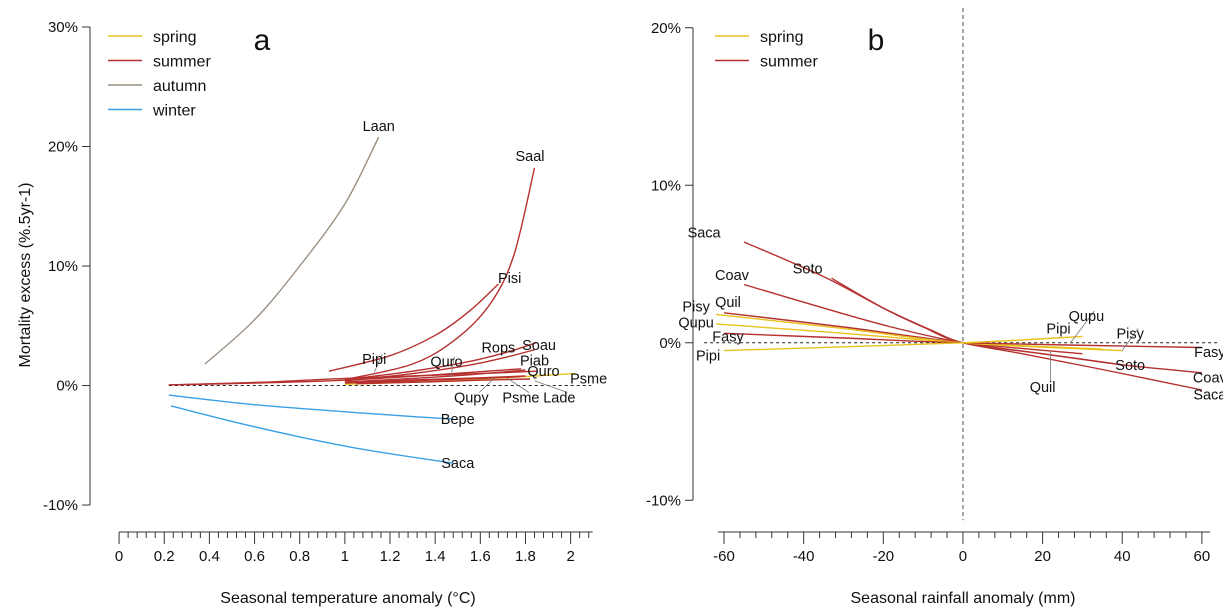 The width and height of the screenshot is (1223, 612). Describe the element at coordinates (435, 556) in the screenshot. I see `x-tick-label: 1.4` at that location.